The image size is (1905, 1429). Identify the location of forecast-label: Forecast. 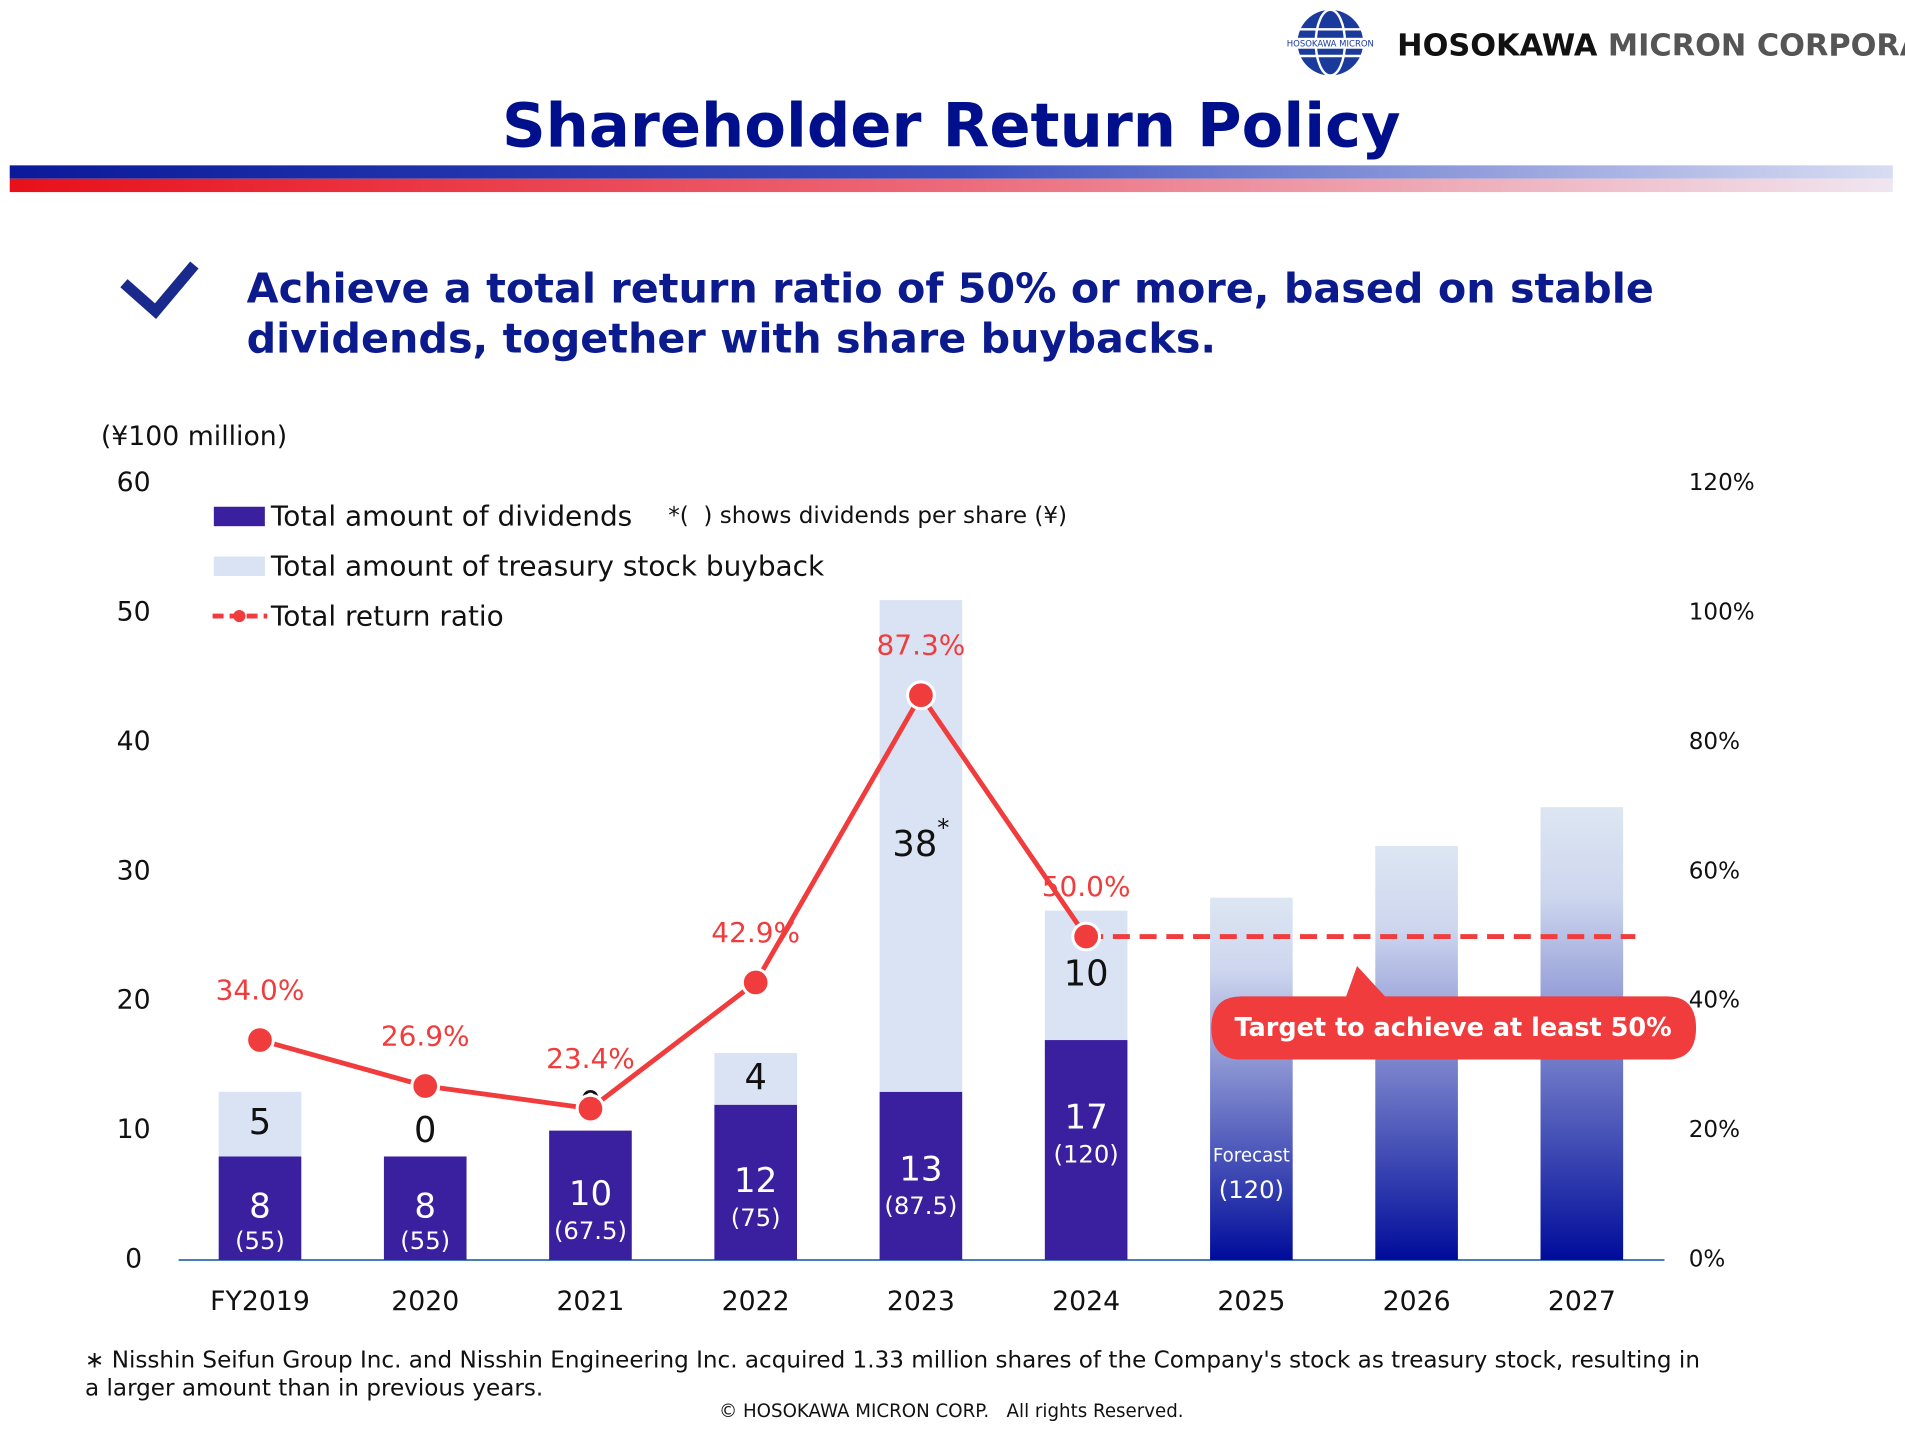
(1251, 1156).